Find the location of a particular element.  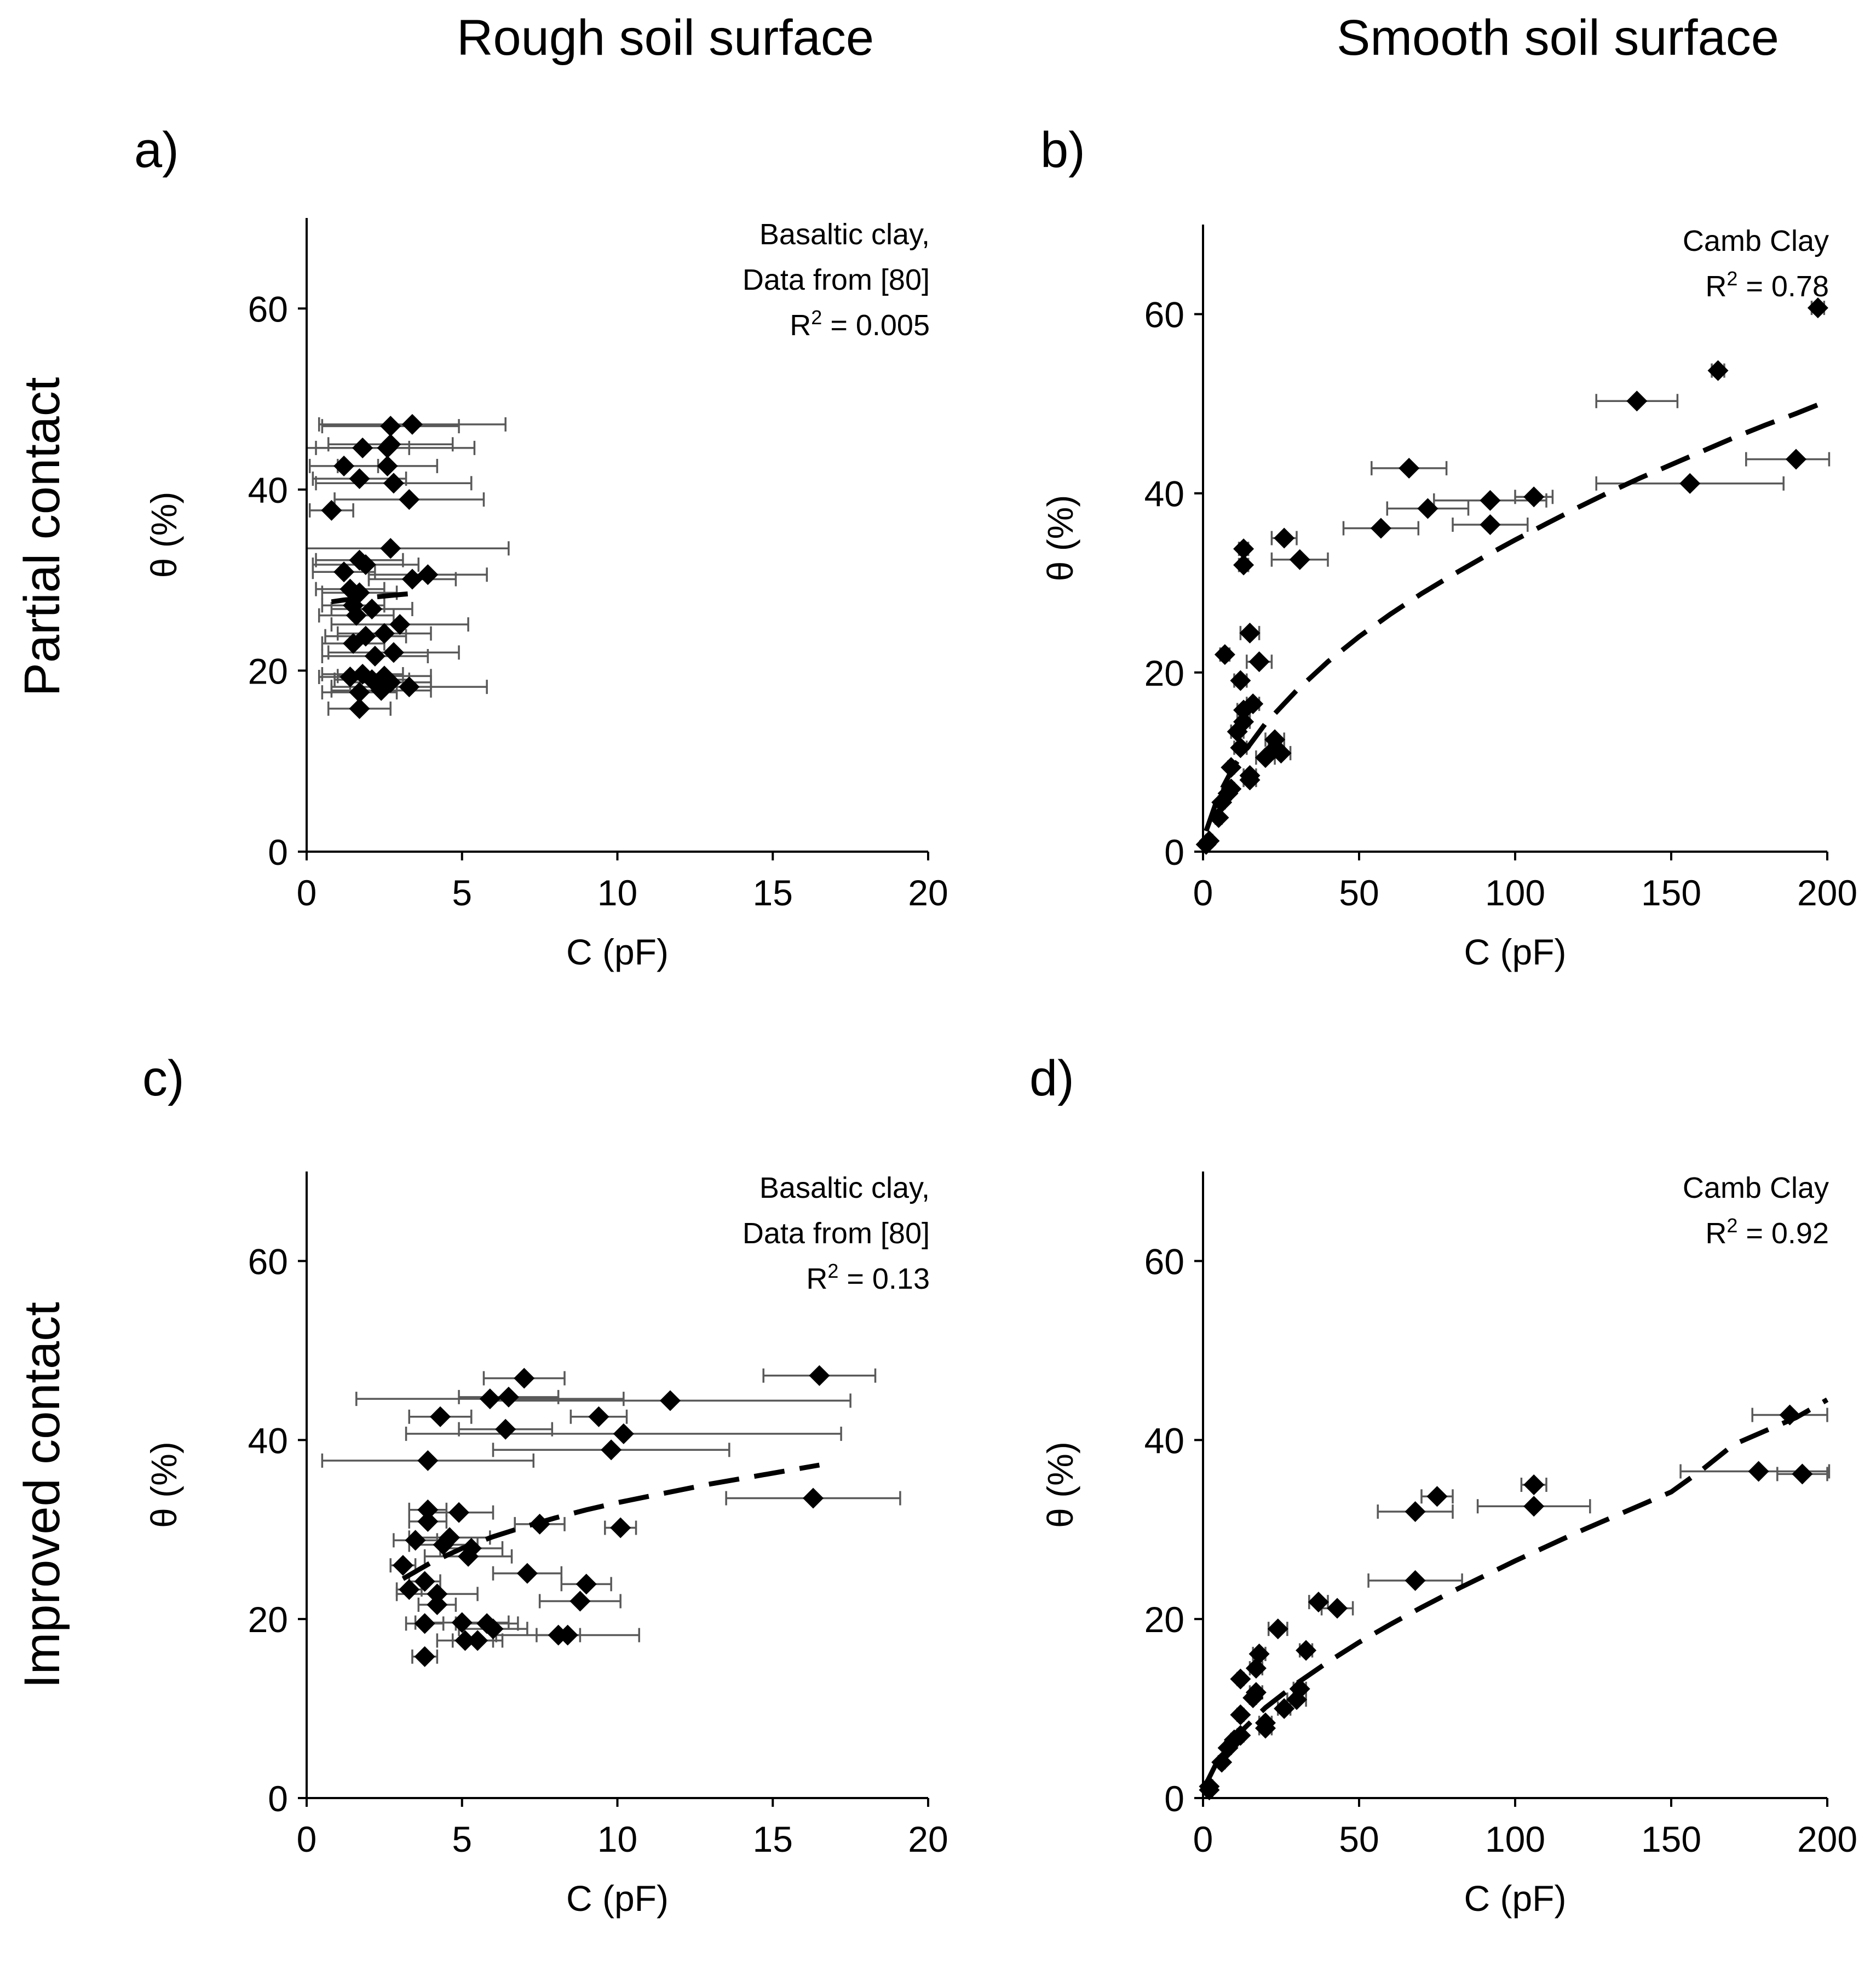

panel-c-y-axis-label: θ (%) is located at coordinates (163, 1485).